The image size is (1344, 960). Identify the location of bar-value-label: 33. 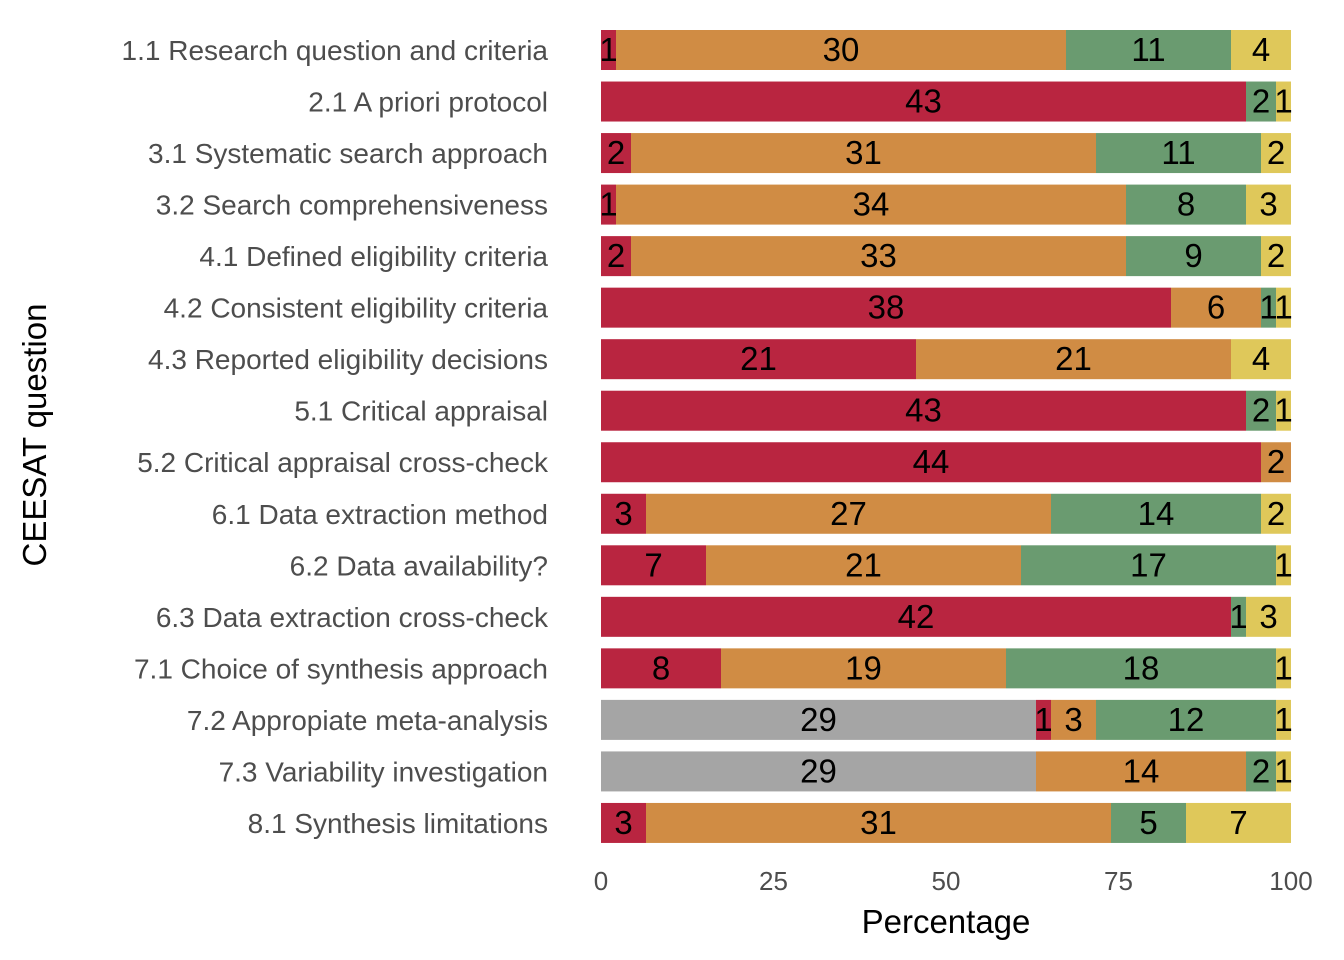
(878, 255).